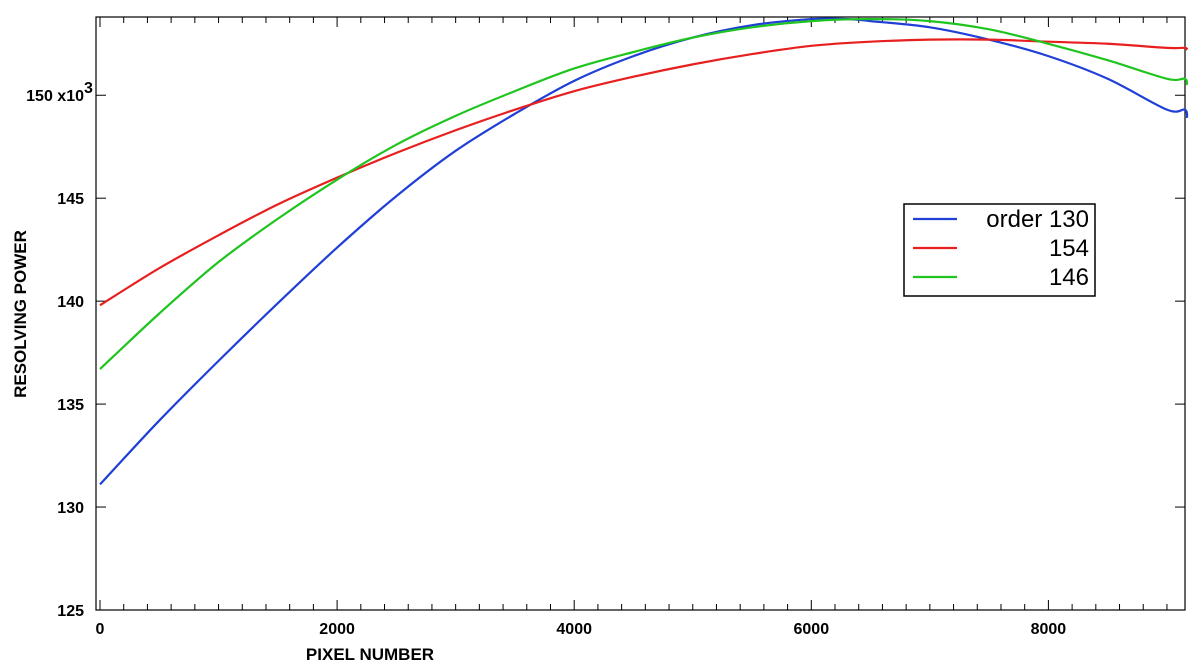  What do you see at coordinates (100, 629) in the screenshot?
I see `x-tick-label: 0` at bounding box center [100, 629].